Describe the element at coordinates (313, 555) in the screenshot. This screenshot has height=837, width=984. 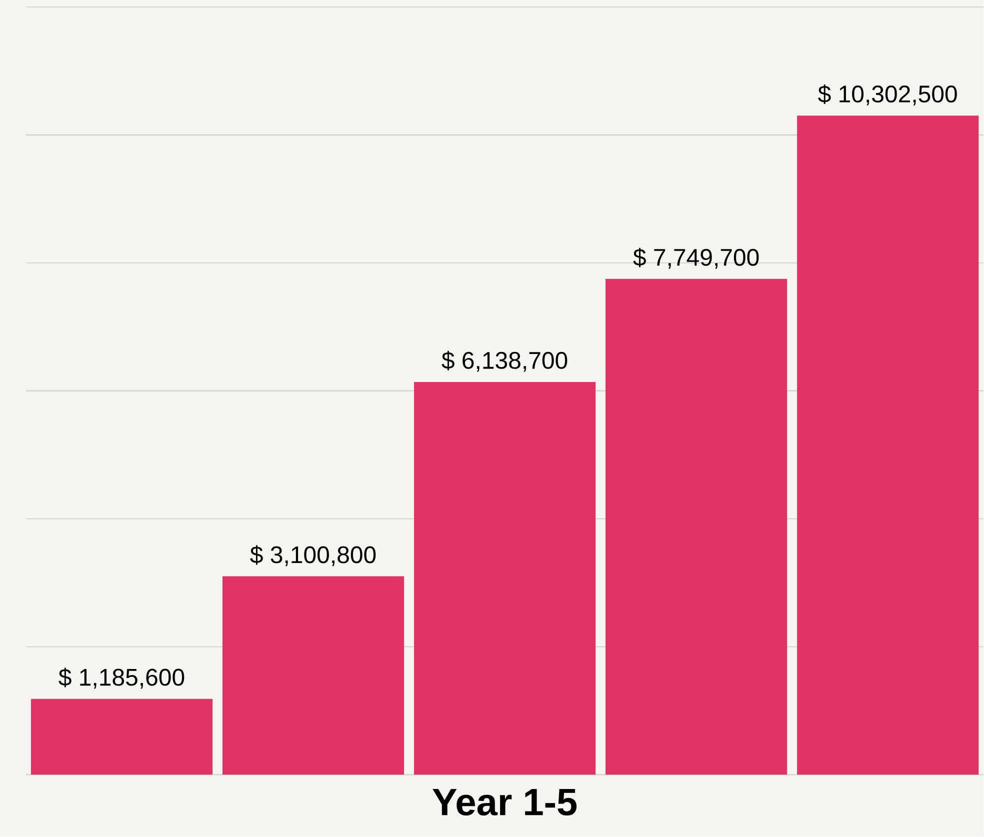
I see `data-label: $ 3,100,800` at that location.